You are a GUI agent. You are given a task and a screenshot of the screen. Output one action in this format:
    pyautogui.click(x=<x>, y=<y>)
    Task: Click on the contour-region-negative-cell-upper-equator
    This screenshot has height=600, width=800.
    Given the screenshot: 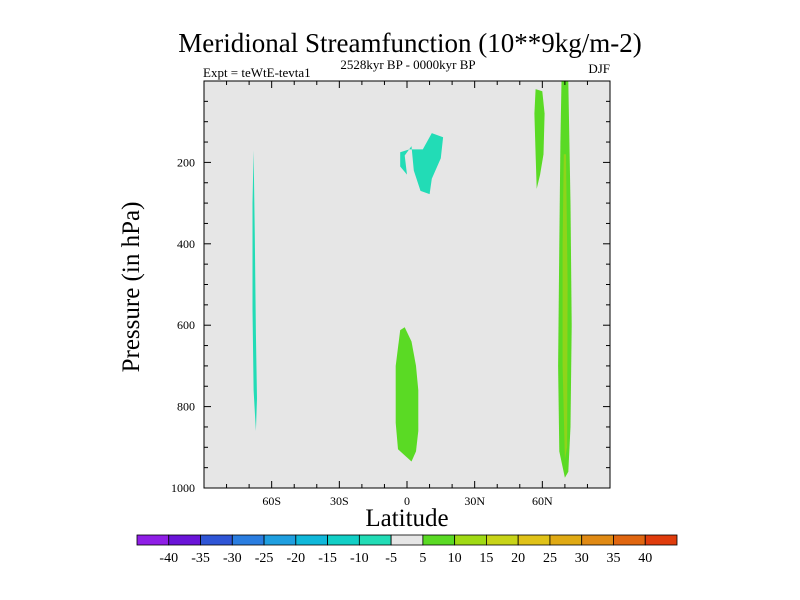 What is the action you would take?
    pyautogui.click(x=422, y=164)
    